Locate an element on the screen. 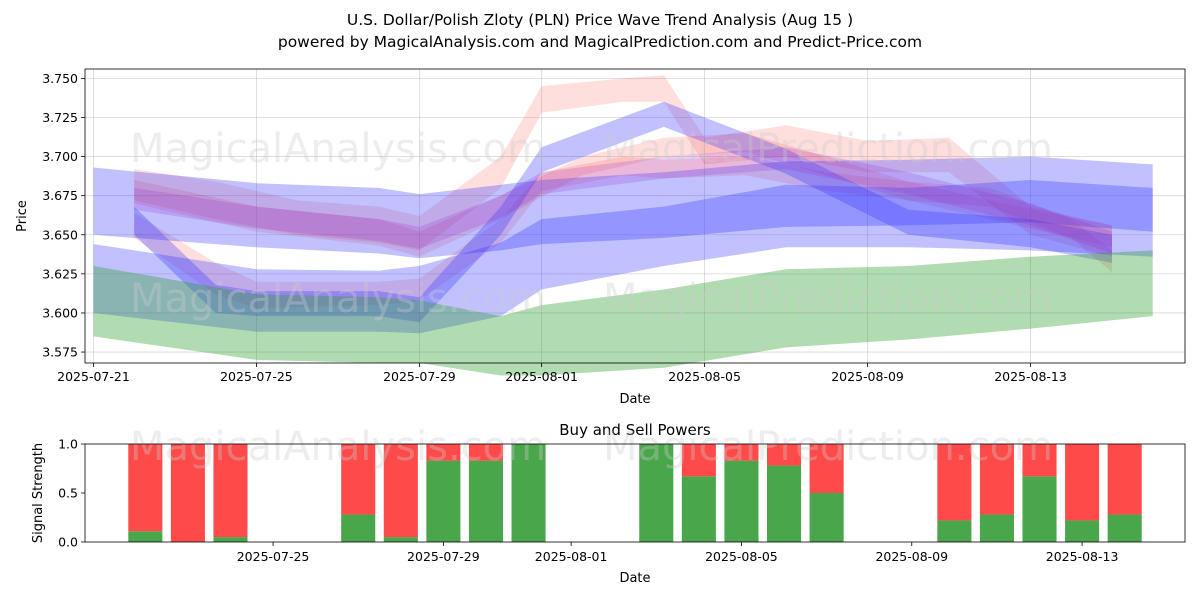  signal-y-axis-label: Signal Strength is located at coordinates (38, 493).